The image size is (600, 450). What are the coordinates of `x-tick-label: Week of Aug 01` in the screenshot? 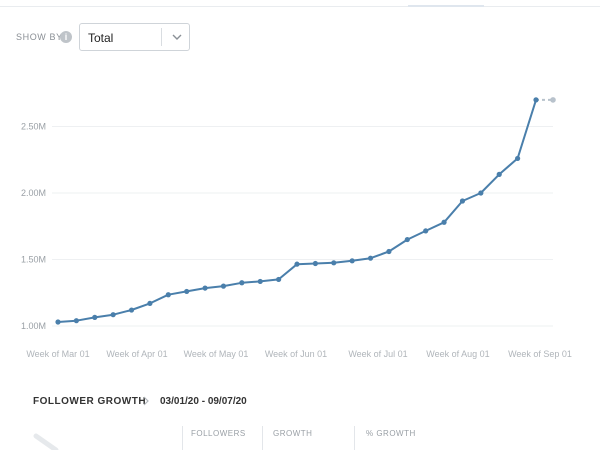 It's located at (457, 354).